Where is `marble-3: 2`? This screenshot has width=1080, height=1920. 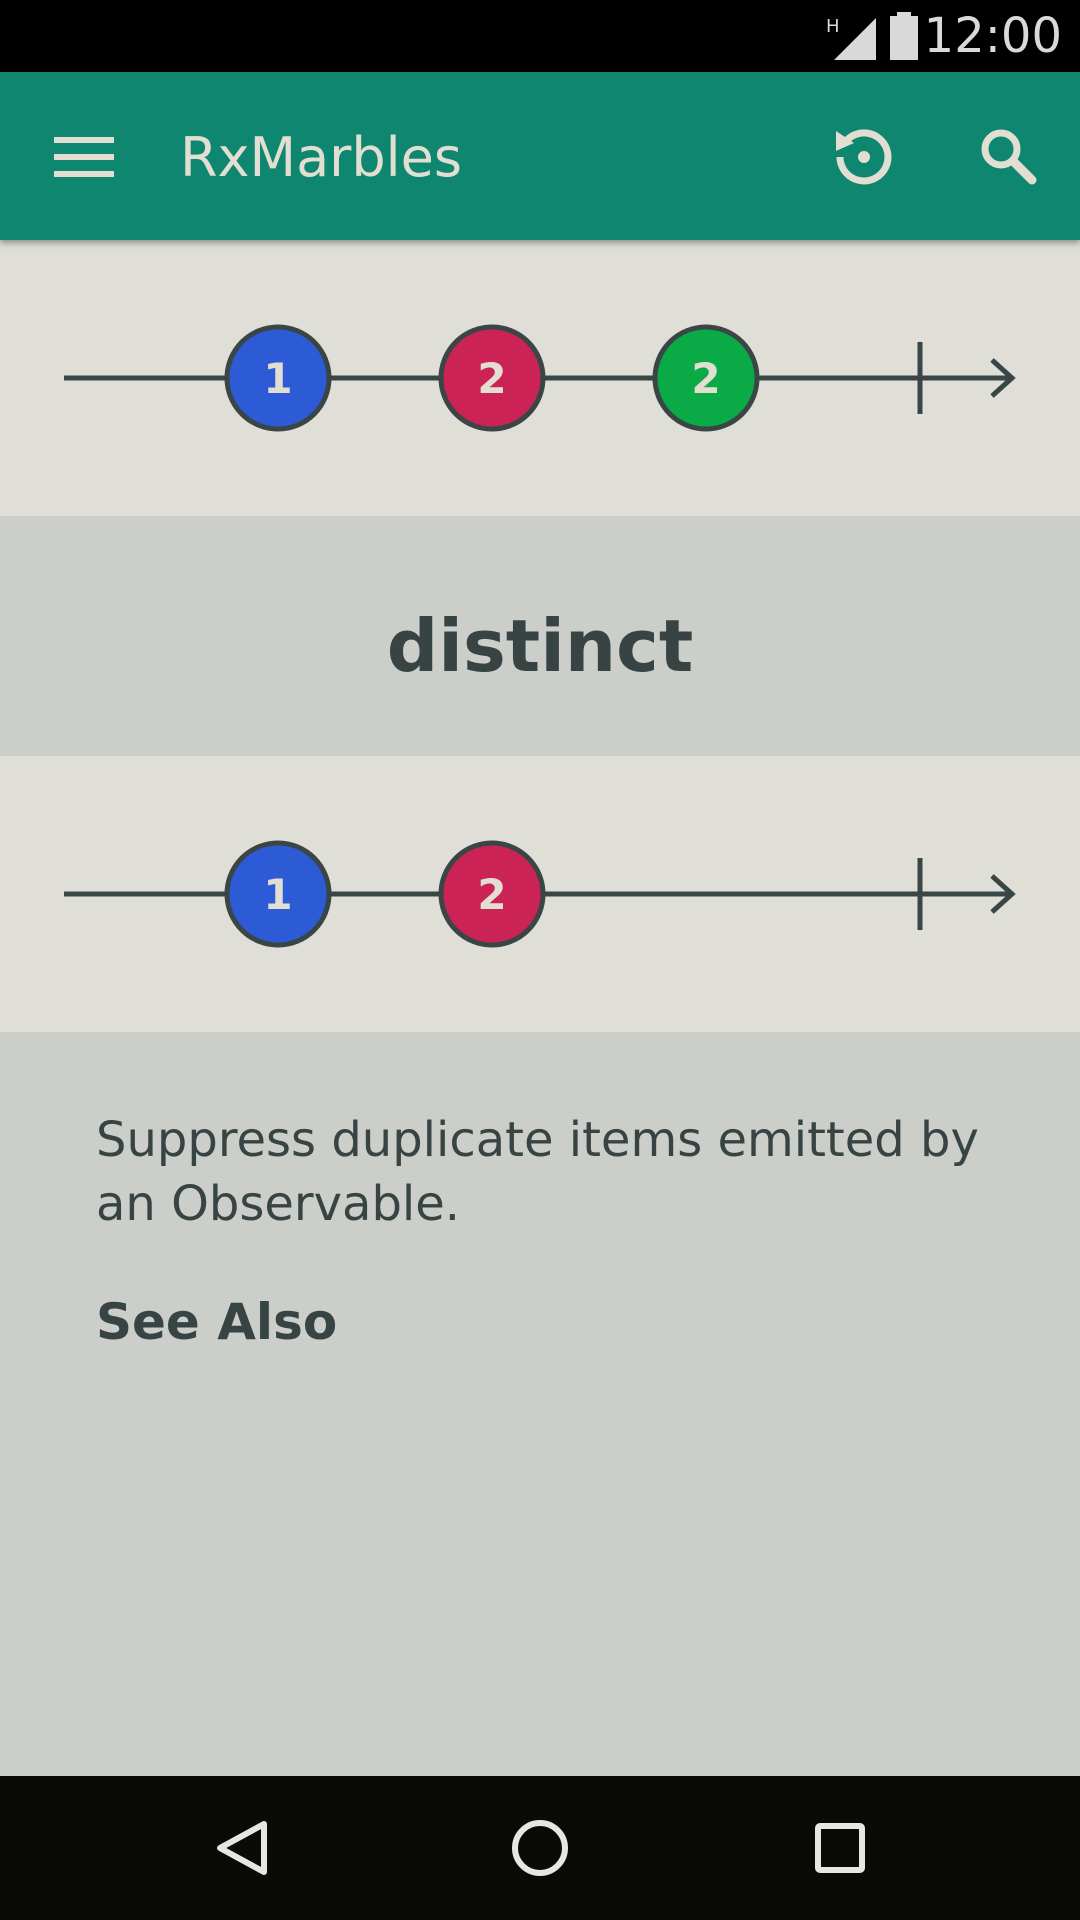
marble-3: 2 is located at coordinates (706, 378).